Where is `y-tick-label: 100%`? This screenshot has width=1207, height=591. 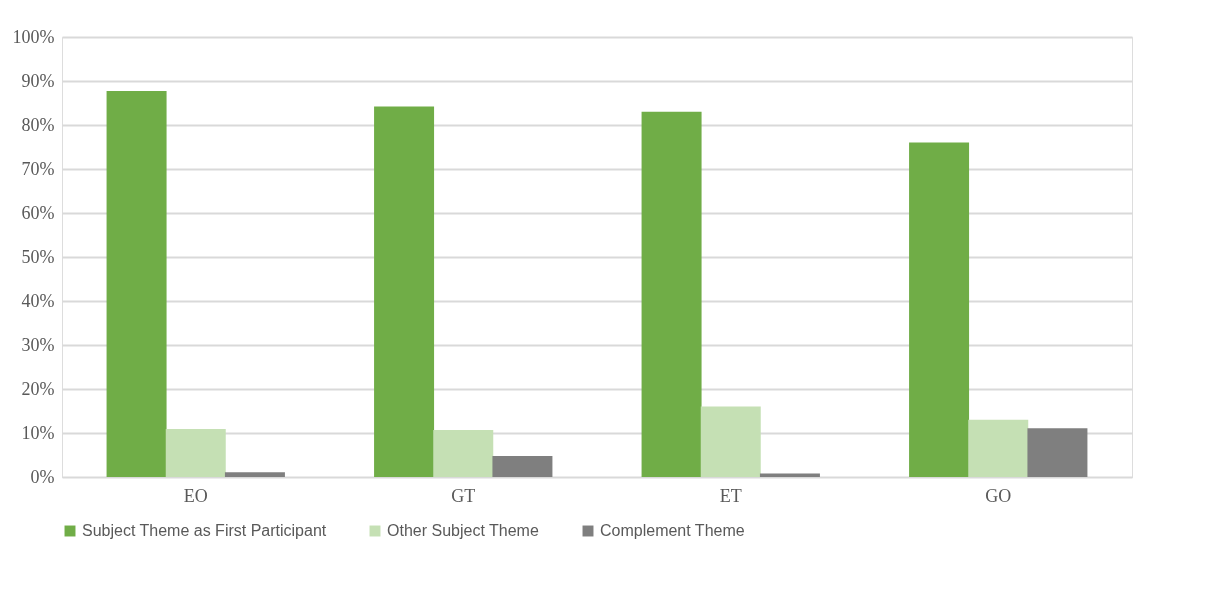
y-tick-label: 100% is located at coordinates (33, 36).